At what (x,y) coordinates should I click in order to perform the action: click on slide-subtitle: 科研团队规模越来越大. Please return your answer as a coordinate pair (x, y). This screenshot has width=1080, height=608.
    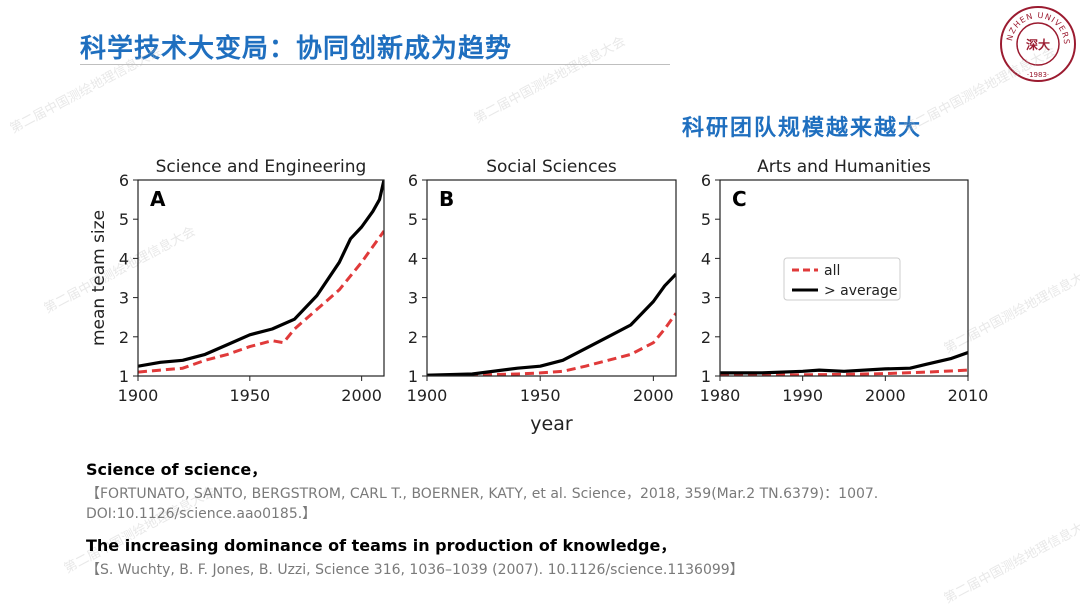
    Looking at the image, I should click on (801, 128).